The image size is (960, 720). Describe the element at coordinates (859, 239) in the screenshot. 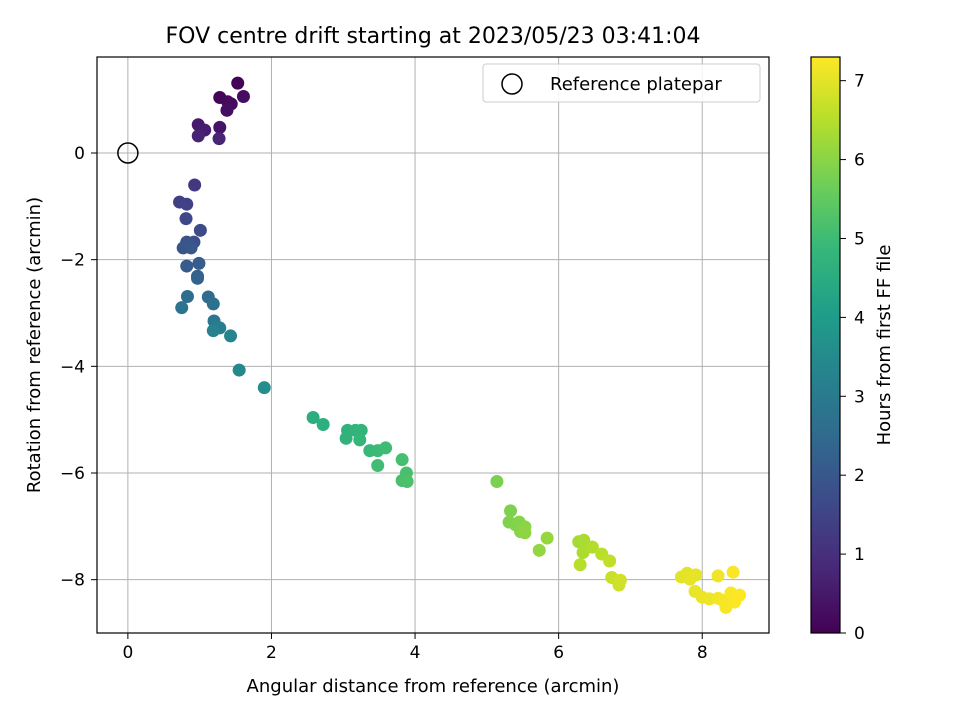

I see `colorbar-tick-label: 5` at that location.